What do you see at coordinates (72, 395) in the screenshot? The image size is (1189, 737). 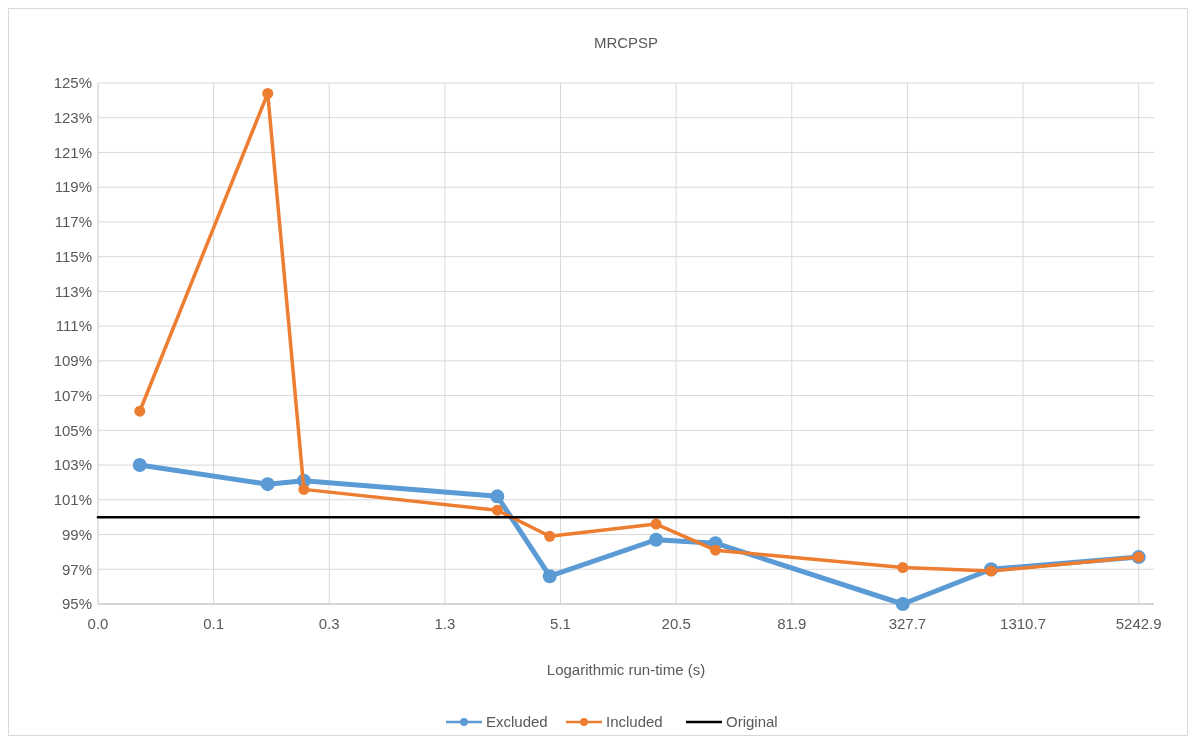 I see `y-tick-label: 107%` at bounding box center [72, 395].